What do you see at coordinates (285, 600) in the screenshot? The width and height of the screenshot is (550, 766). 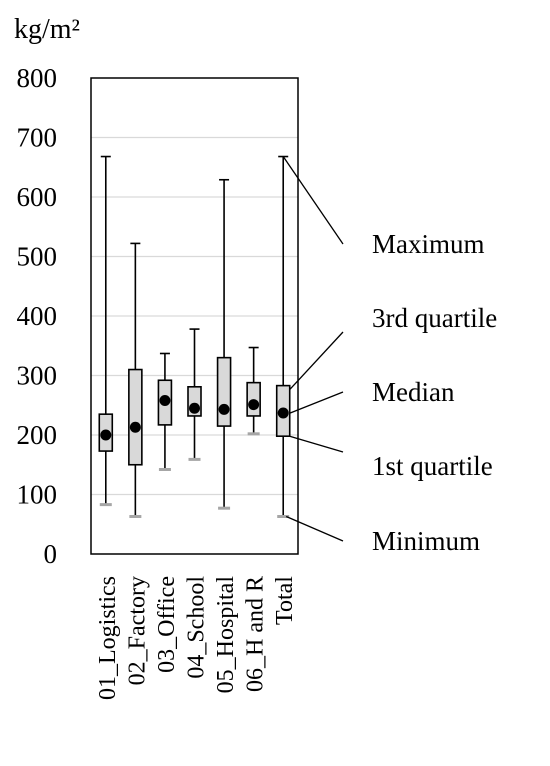 I see `x-category-label: Total` at bounding box center [285, 600].